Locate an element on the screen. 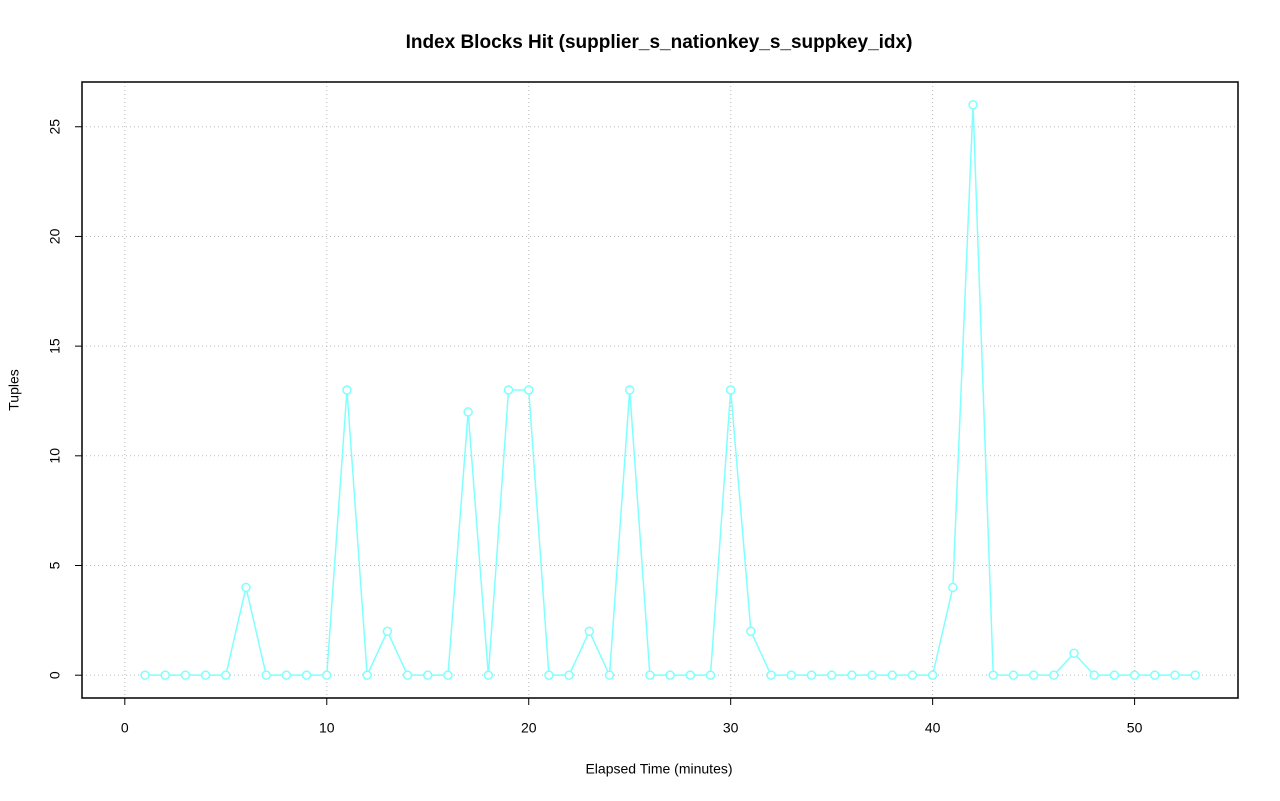 Image resolution: width=1280 pixels, height=801 pixels. x-tick-label: 30 is located at coordinates (731, 728).